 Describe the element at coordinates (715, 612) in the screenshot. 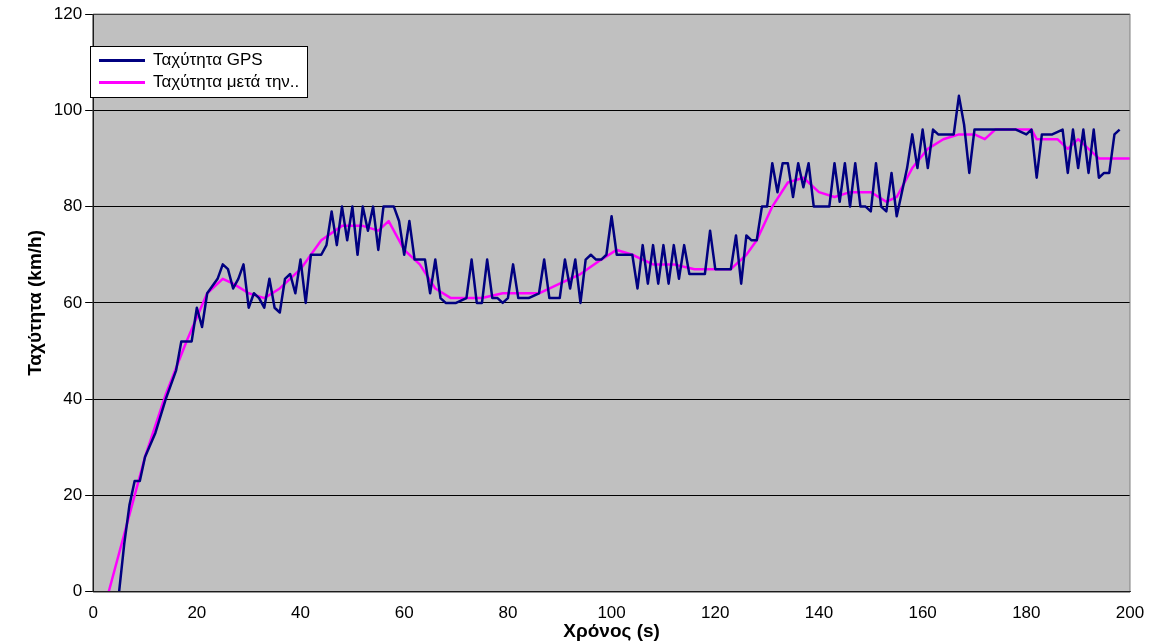

I see `x-tick-label: 120` at that location.